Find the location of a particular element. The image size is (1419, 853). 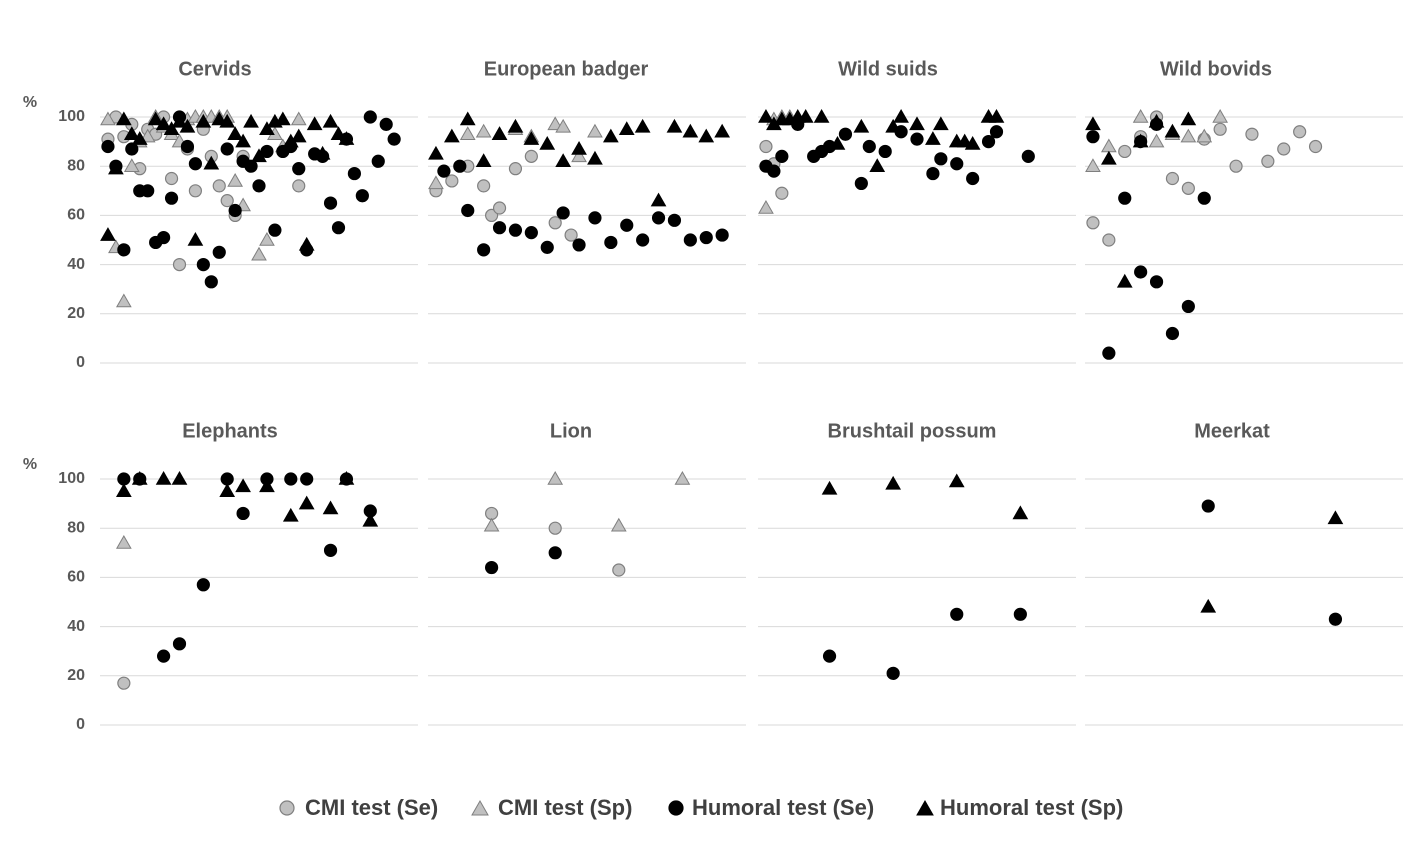

y-tick-label: 0 is located at coordinates (80, 724).